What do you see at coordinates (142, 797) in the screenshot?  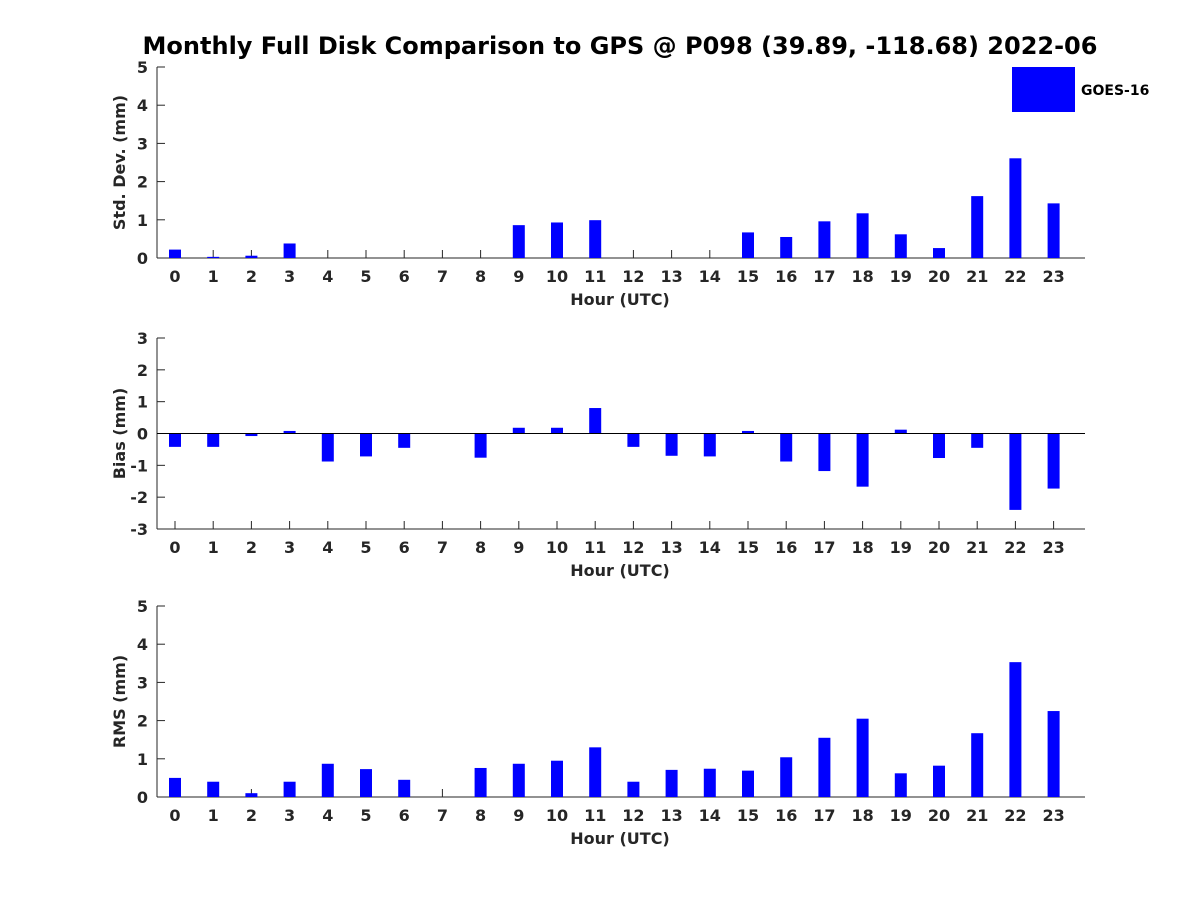 I see `y-tick-label: 0` at bounding box center [142, 797].